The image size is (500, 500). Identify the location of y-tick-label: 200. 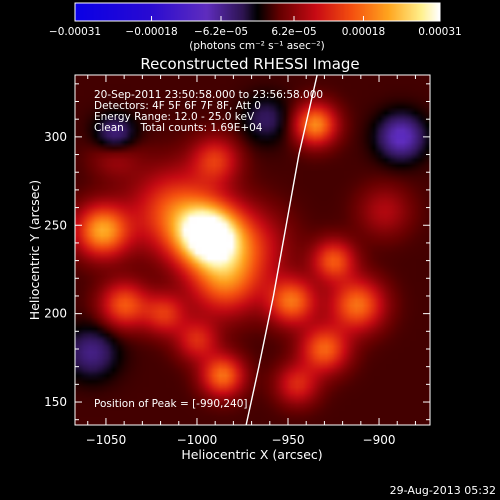
(55, 314).